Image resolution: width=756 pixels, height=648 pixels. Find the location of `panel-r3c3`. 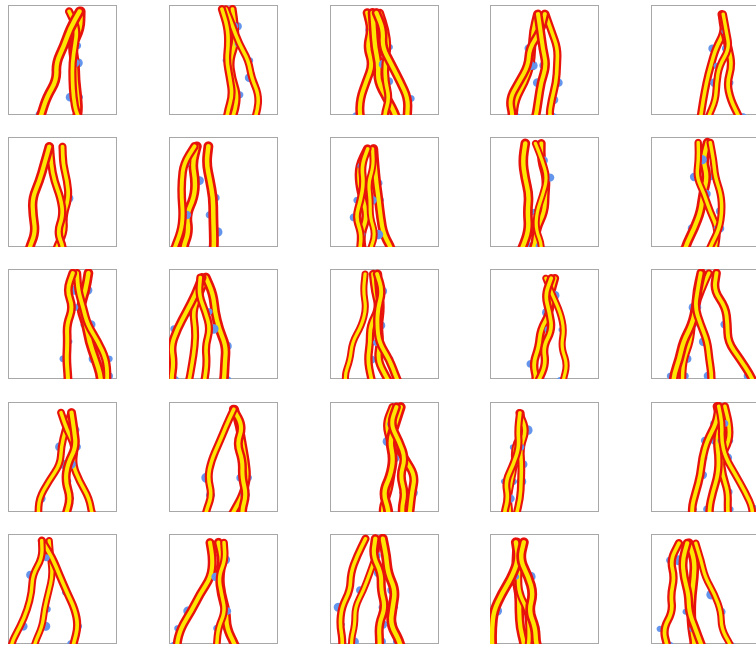

panel-r3c3 is located at coordinates (385, 334).